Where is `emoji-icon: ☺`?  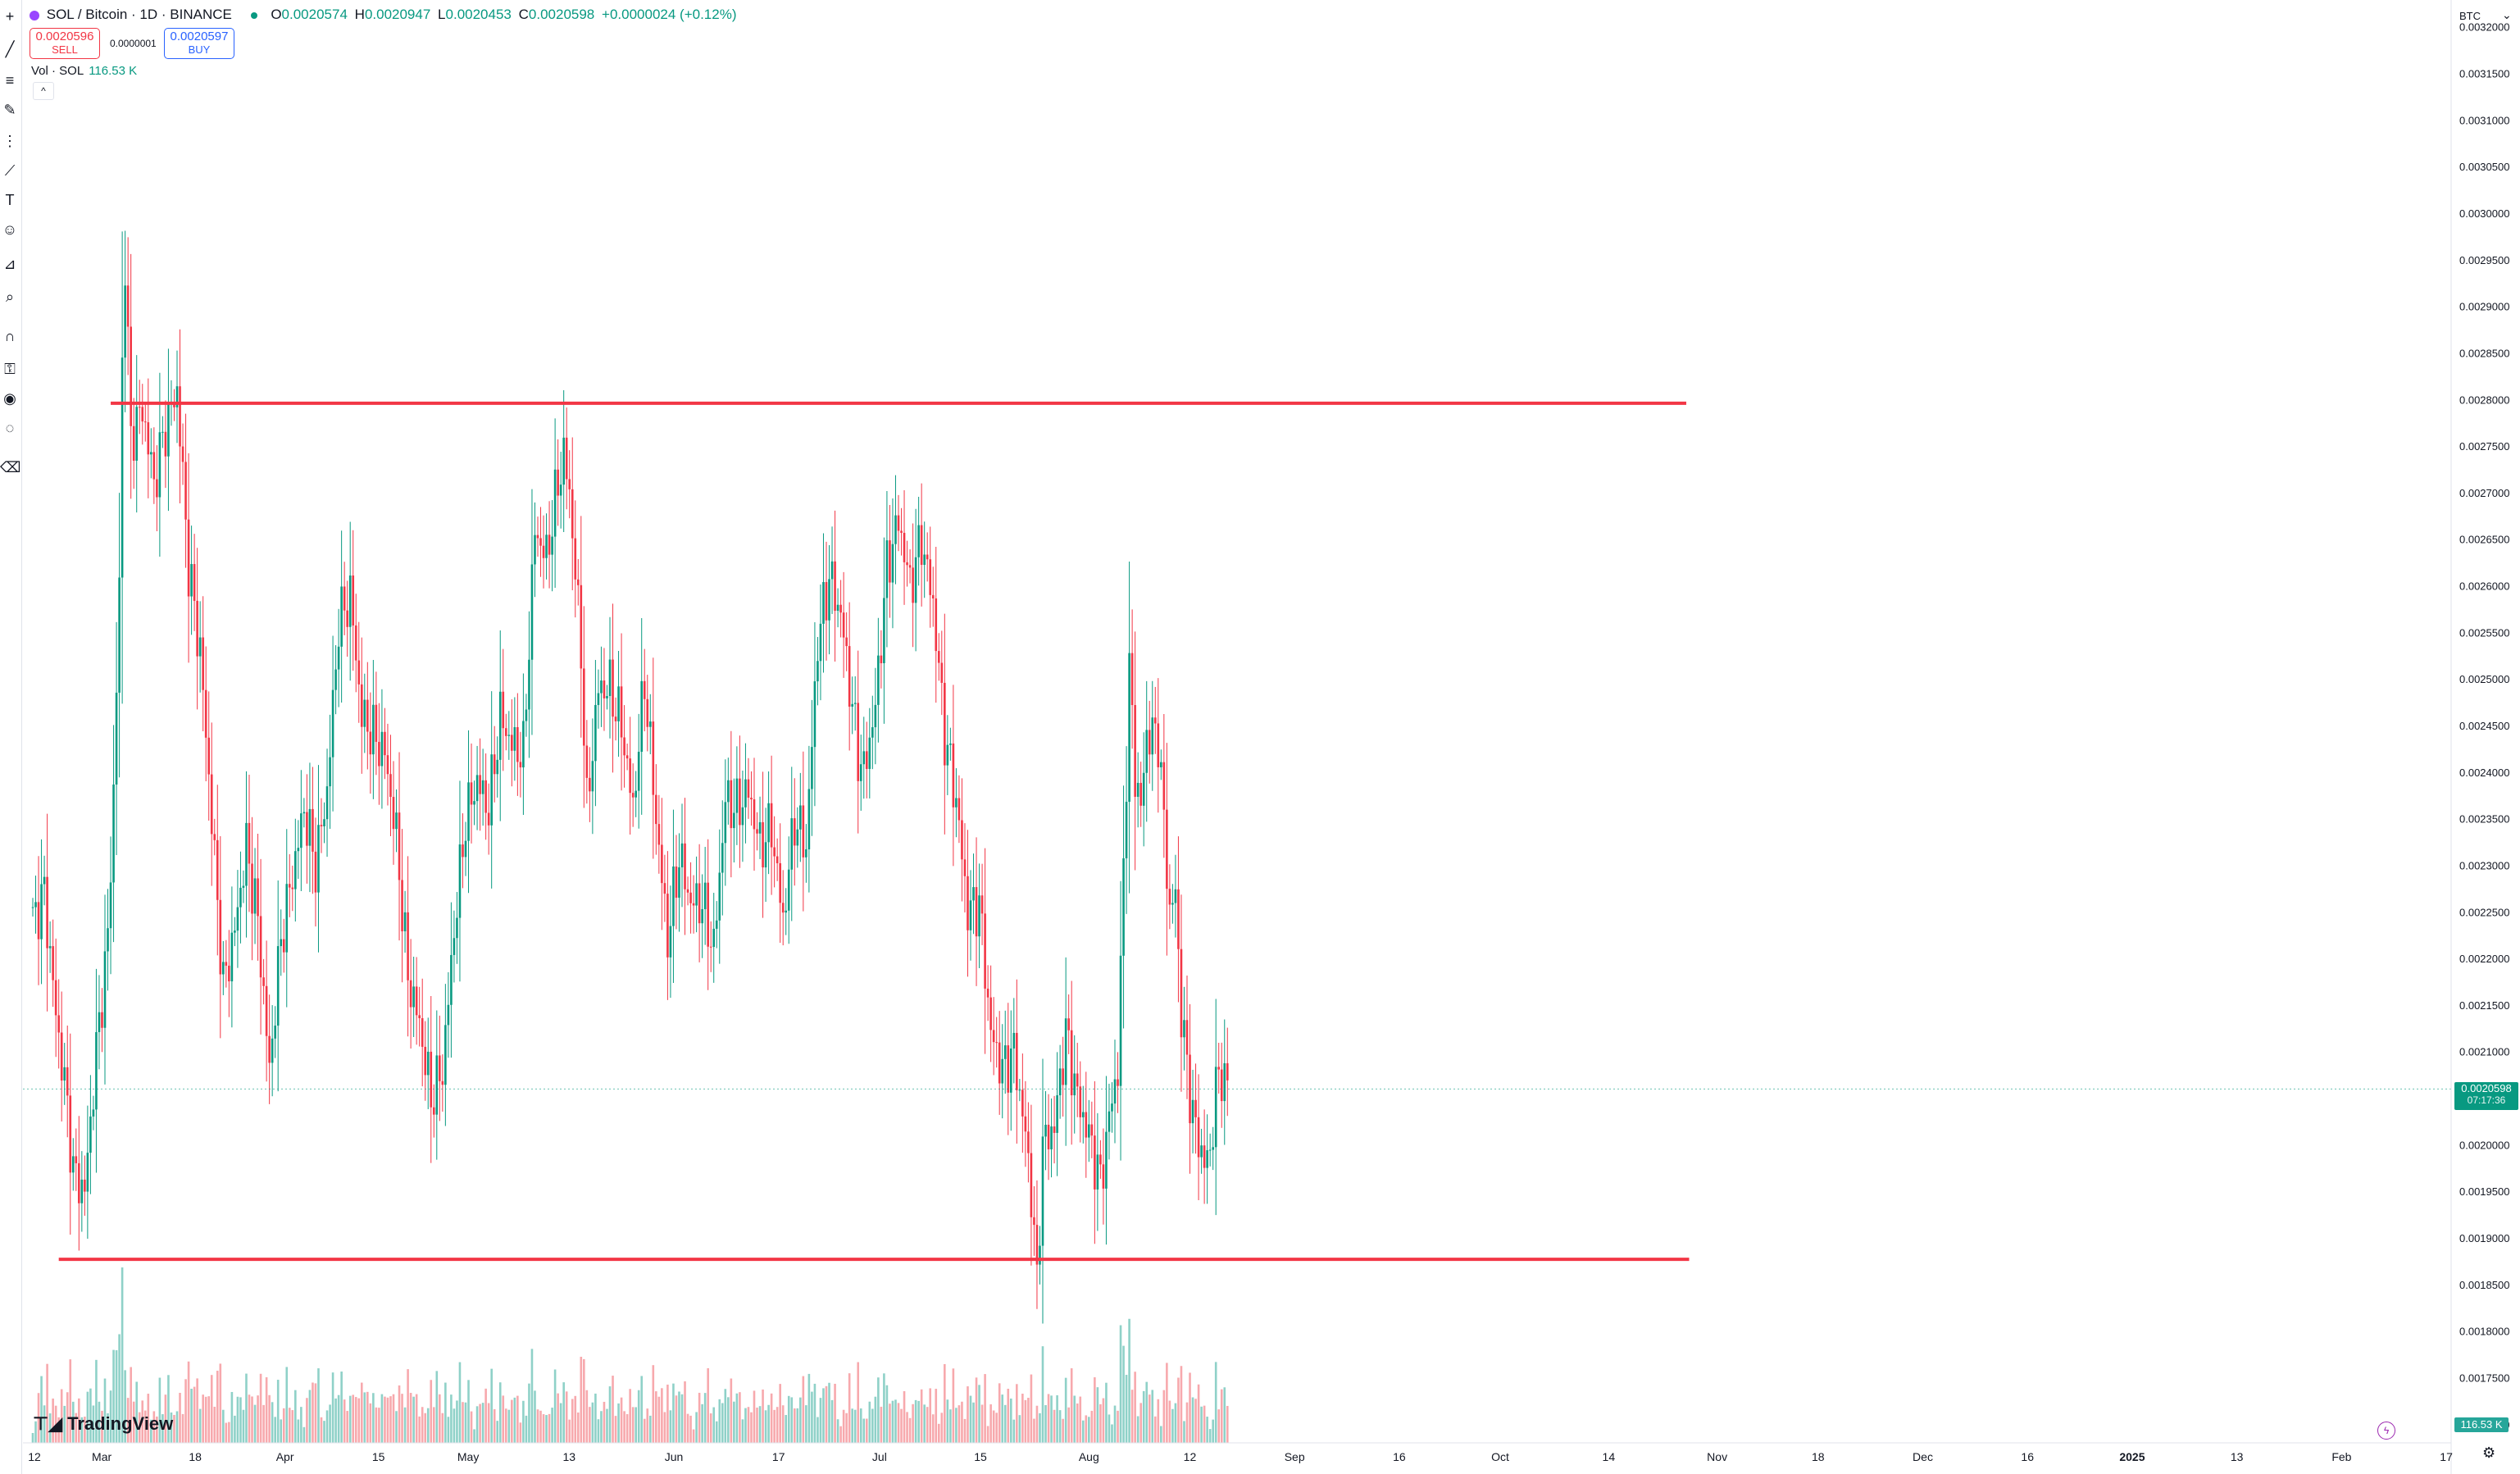
emoji-icon: ☺ is located at coordinates (10, 230).